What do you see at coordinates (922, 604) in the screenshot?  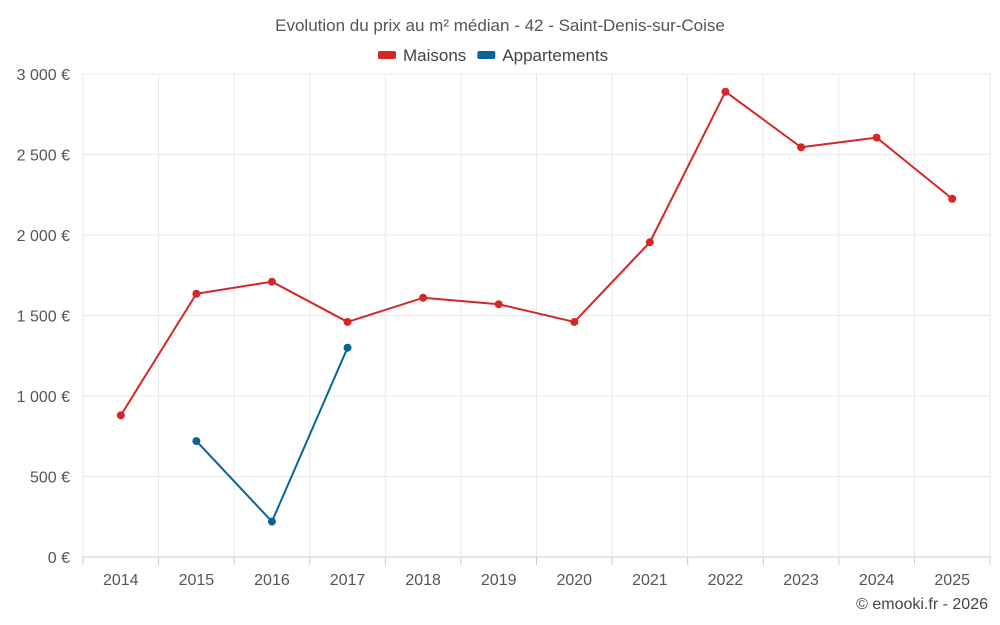 I see `credit-text: © emooki.fr - 2026` at bounding box center [922, 604].